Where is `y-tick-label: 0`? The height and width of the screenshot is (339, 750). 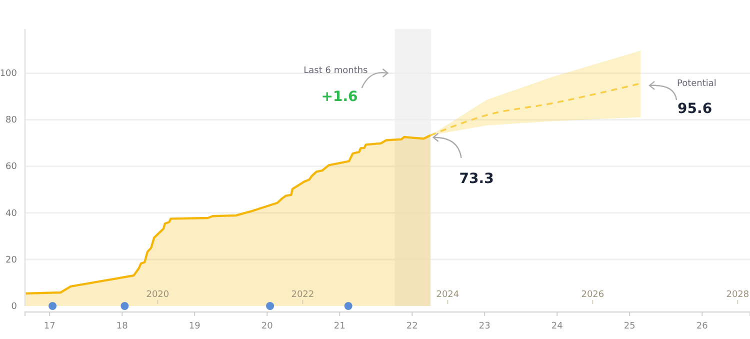 y-tick-label: 0 is located at coordinates (14, 307).